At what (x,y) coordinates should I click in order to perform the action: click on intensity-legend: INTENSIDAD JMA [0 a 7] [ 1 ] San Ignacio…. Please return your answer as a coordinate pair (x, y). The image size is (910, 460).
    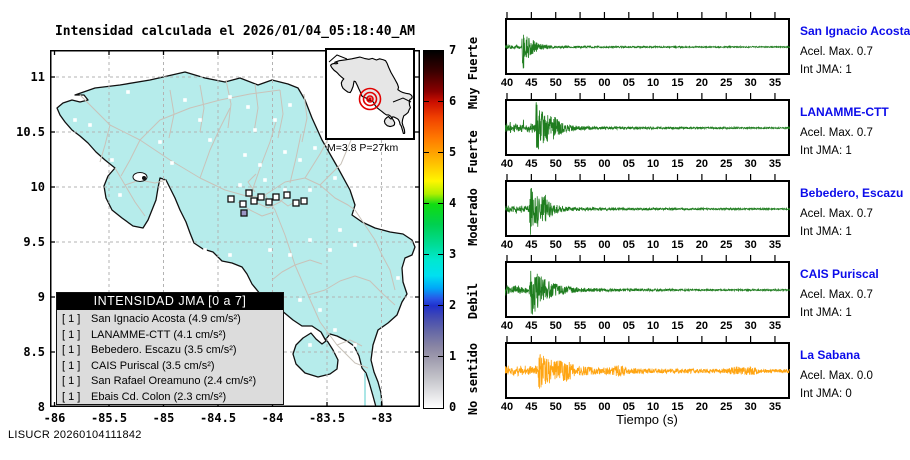
    Looking at the image, I should click on (170, 348).